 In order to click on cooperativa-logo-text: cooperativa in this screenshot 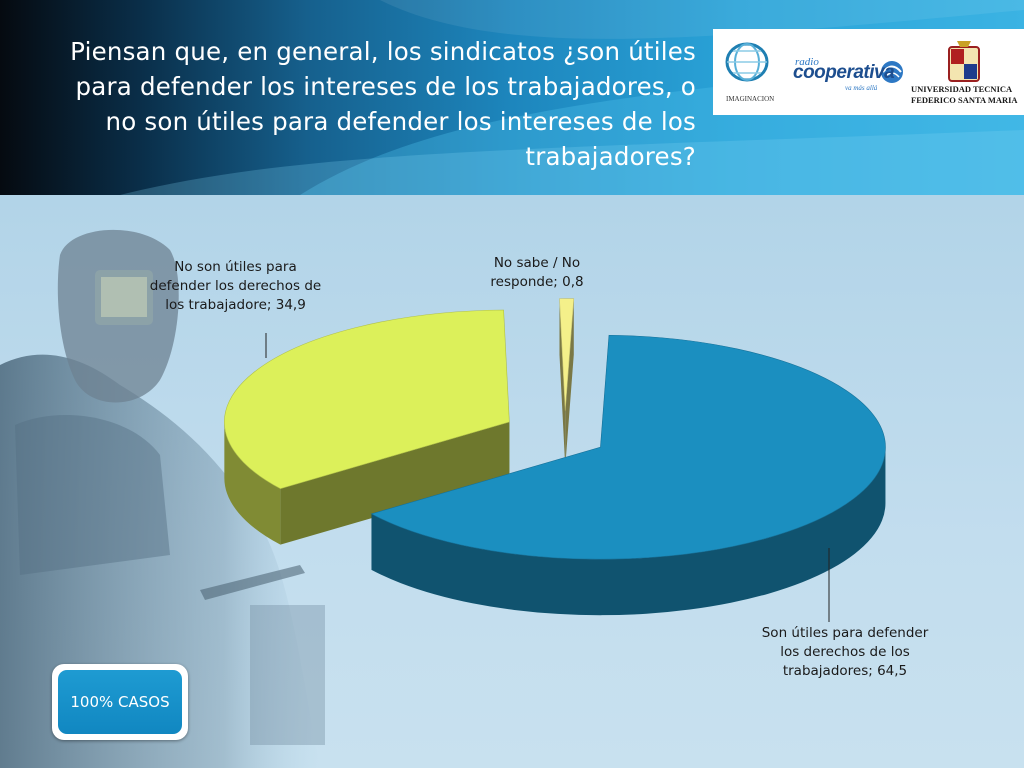, I will do `click(844, 72)`.